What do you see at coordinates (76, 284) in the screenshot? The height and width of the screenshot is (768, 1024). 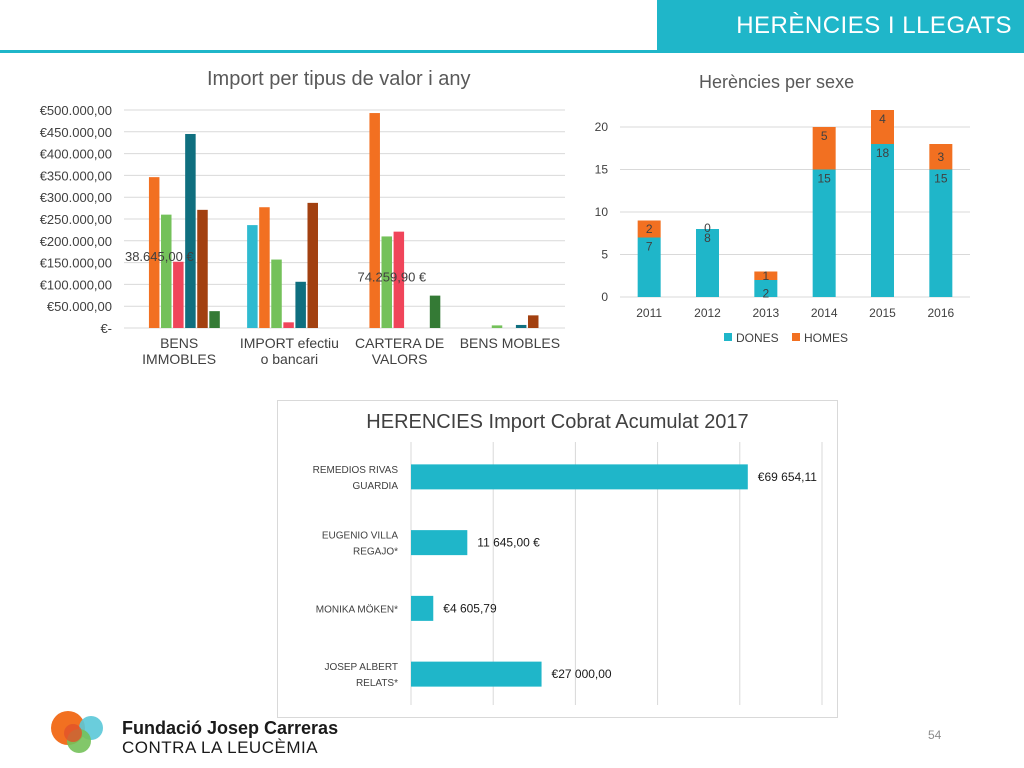 I see `y-tick-label: €100.000,00` at bounding box center [76, 284].